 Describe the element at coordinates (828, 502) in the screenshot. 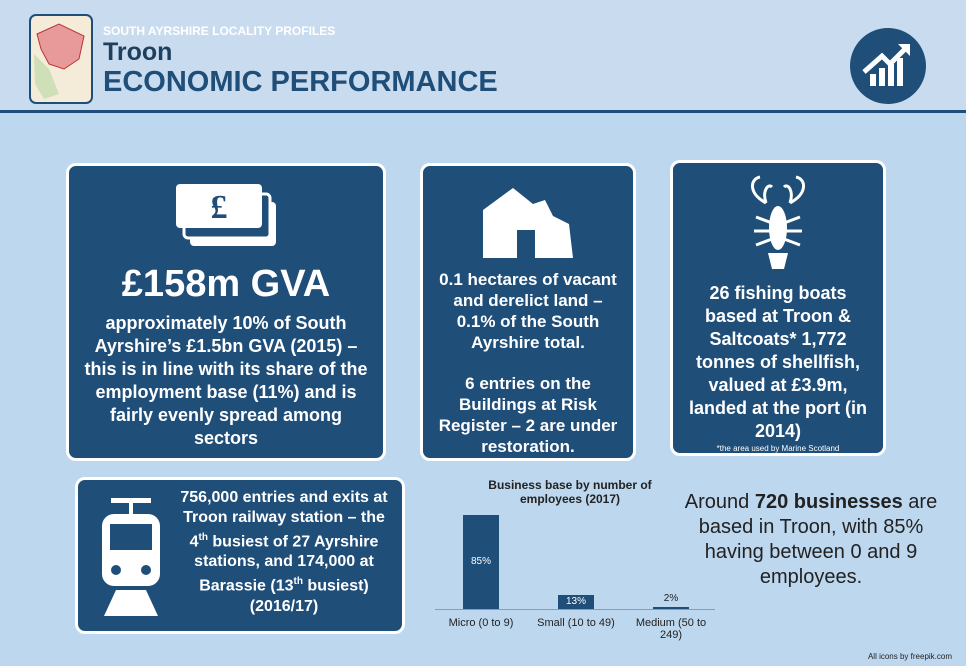

I see `summary-bold: 720 businesses` at that location.